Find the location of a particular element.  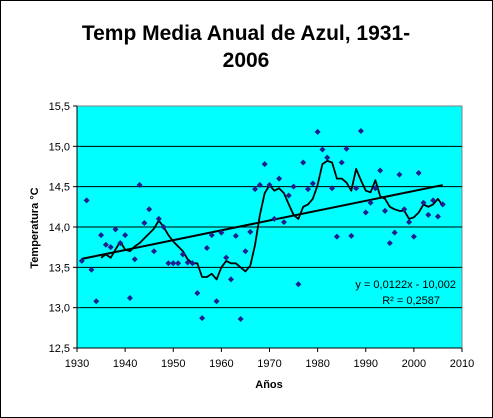

chart-title-line-2: 2006 is located at coordinates (246, 60).